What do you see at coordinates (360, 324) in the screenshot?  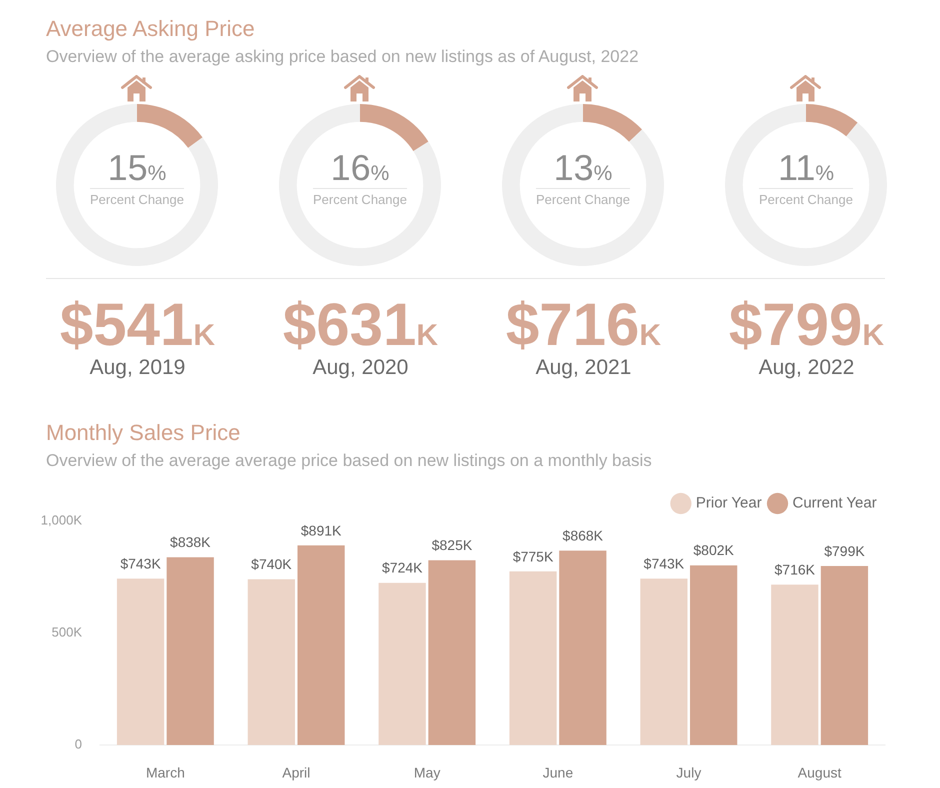 I see `data-label: $631K` at bounding box center [360, 324].